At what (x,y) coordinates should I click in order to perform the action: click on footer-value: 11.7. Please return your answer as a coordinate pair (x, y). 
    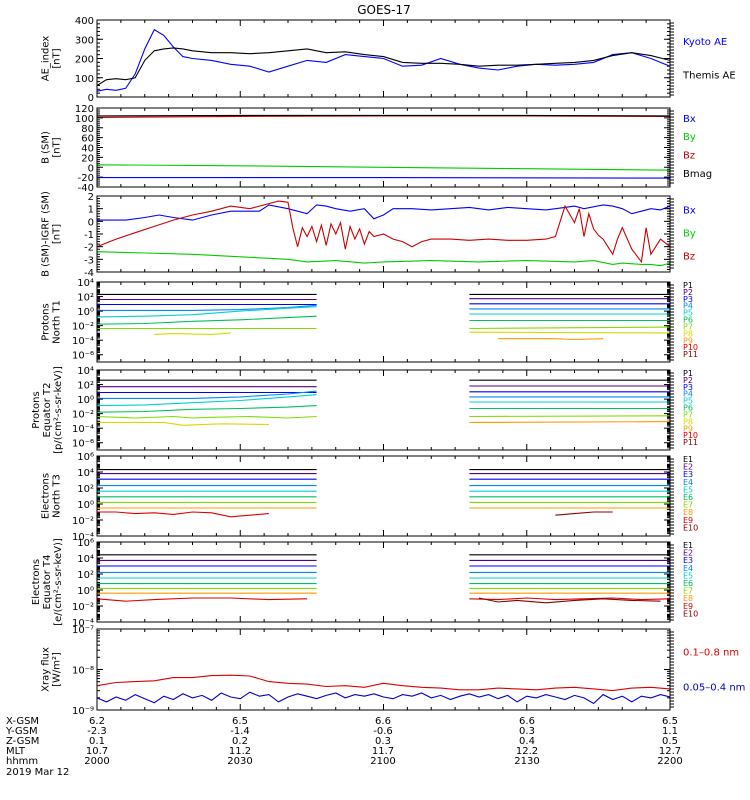
    Looking at the image, I should click on (383, 751).